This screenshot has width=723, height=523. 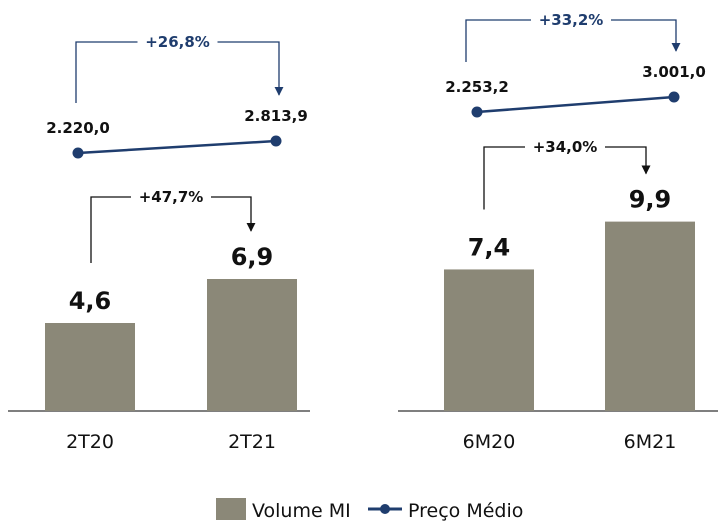 I want to click on price-growth-label: +33,2%, so click(x=571, y=20).